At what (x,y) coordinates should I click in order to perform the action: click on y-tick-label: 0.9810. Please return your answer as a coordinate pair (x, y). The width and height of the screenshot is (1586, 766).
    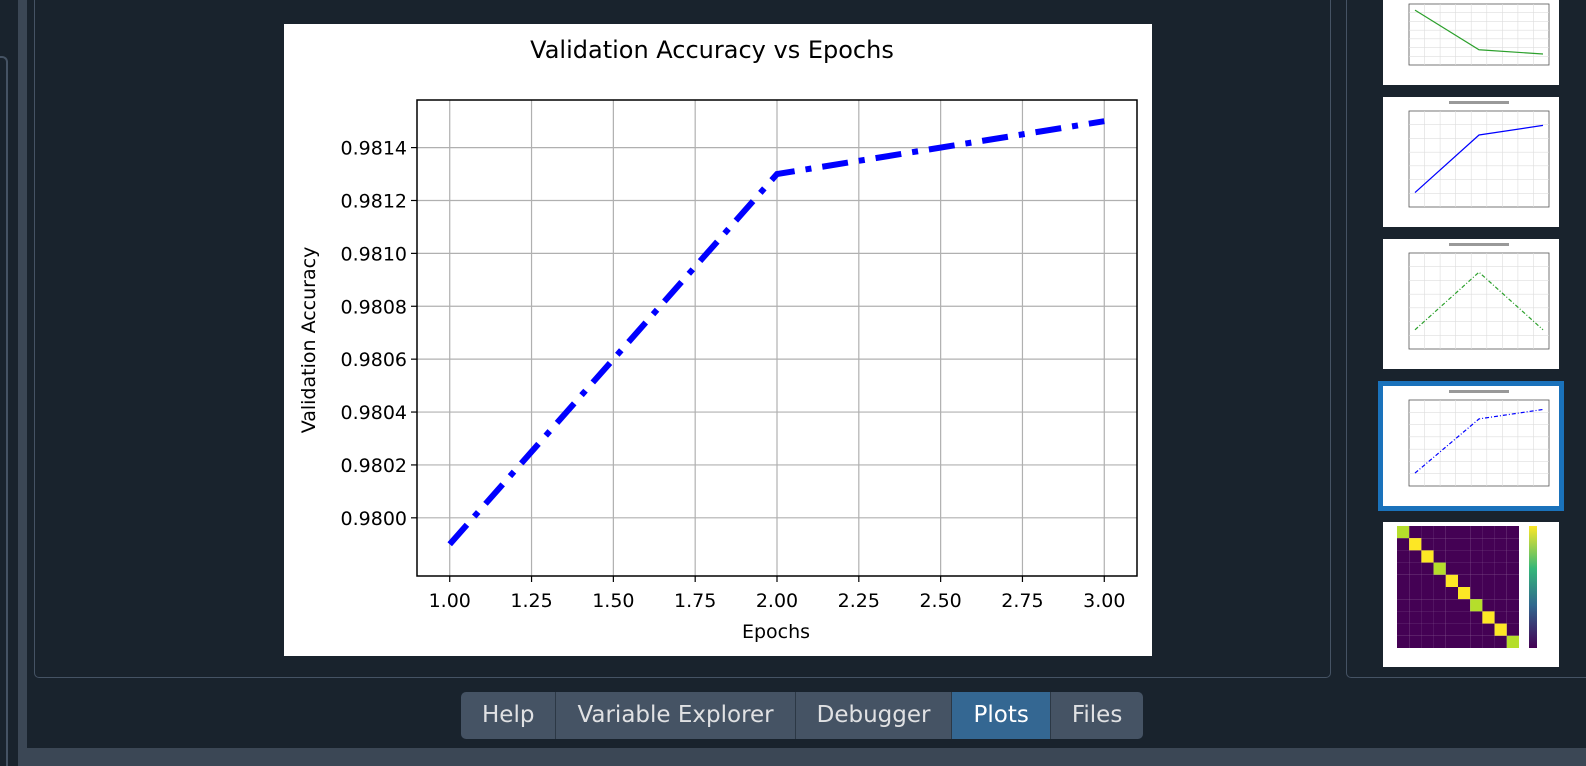
    Looking at the image, I should click on (374, 254).